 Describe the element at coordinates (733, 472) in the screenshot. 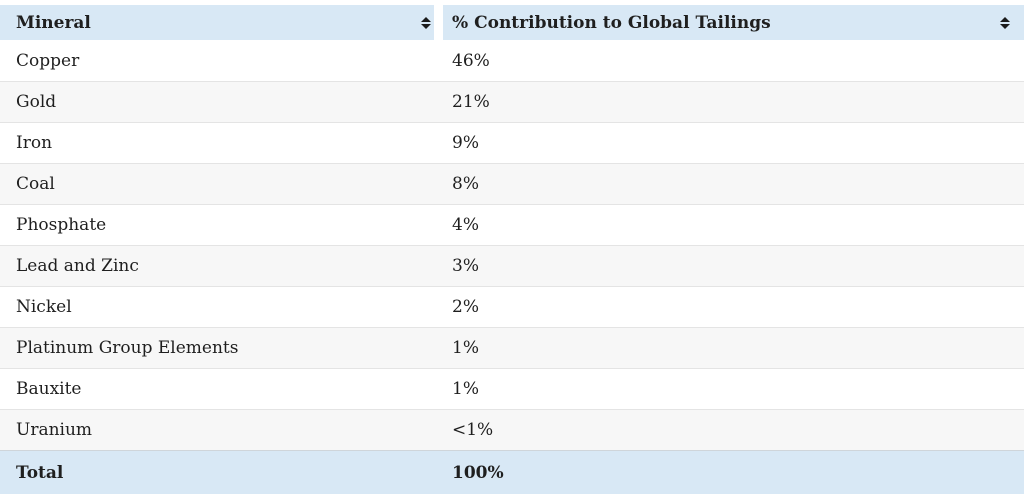

I see `total-value-cell: 100%` at that location.